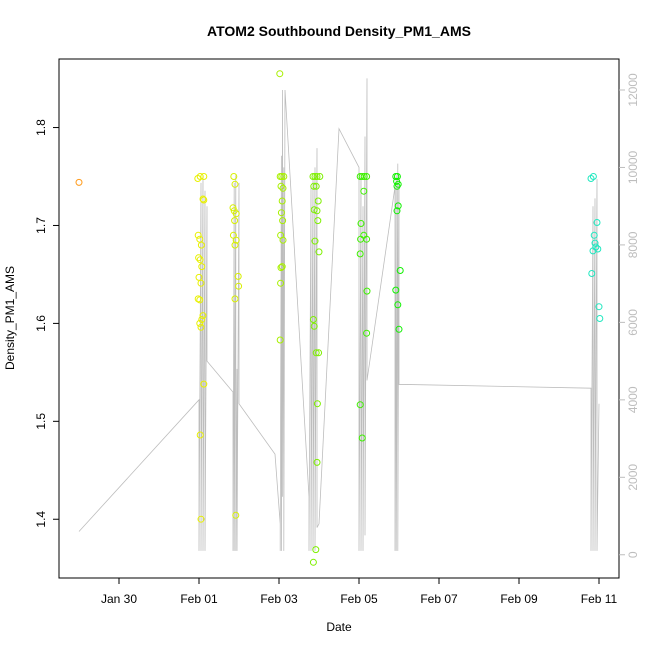  I want to click on x-tick-label: Feb 11, so click(599, 599).